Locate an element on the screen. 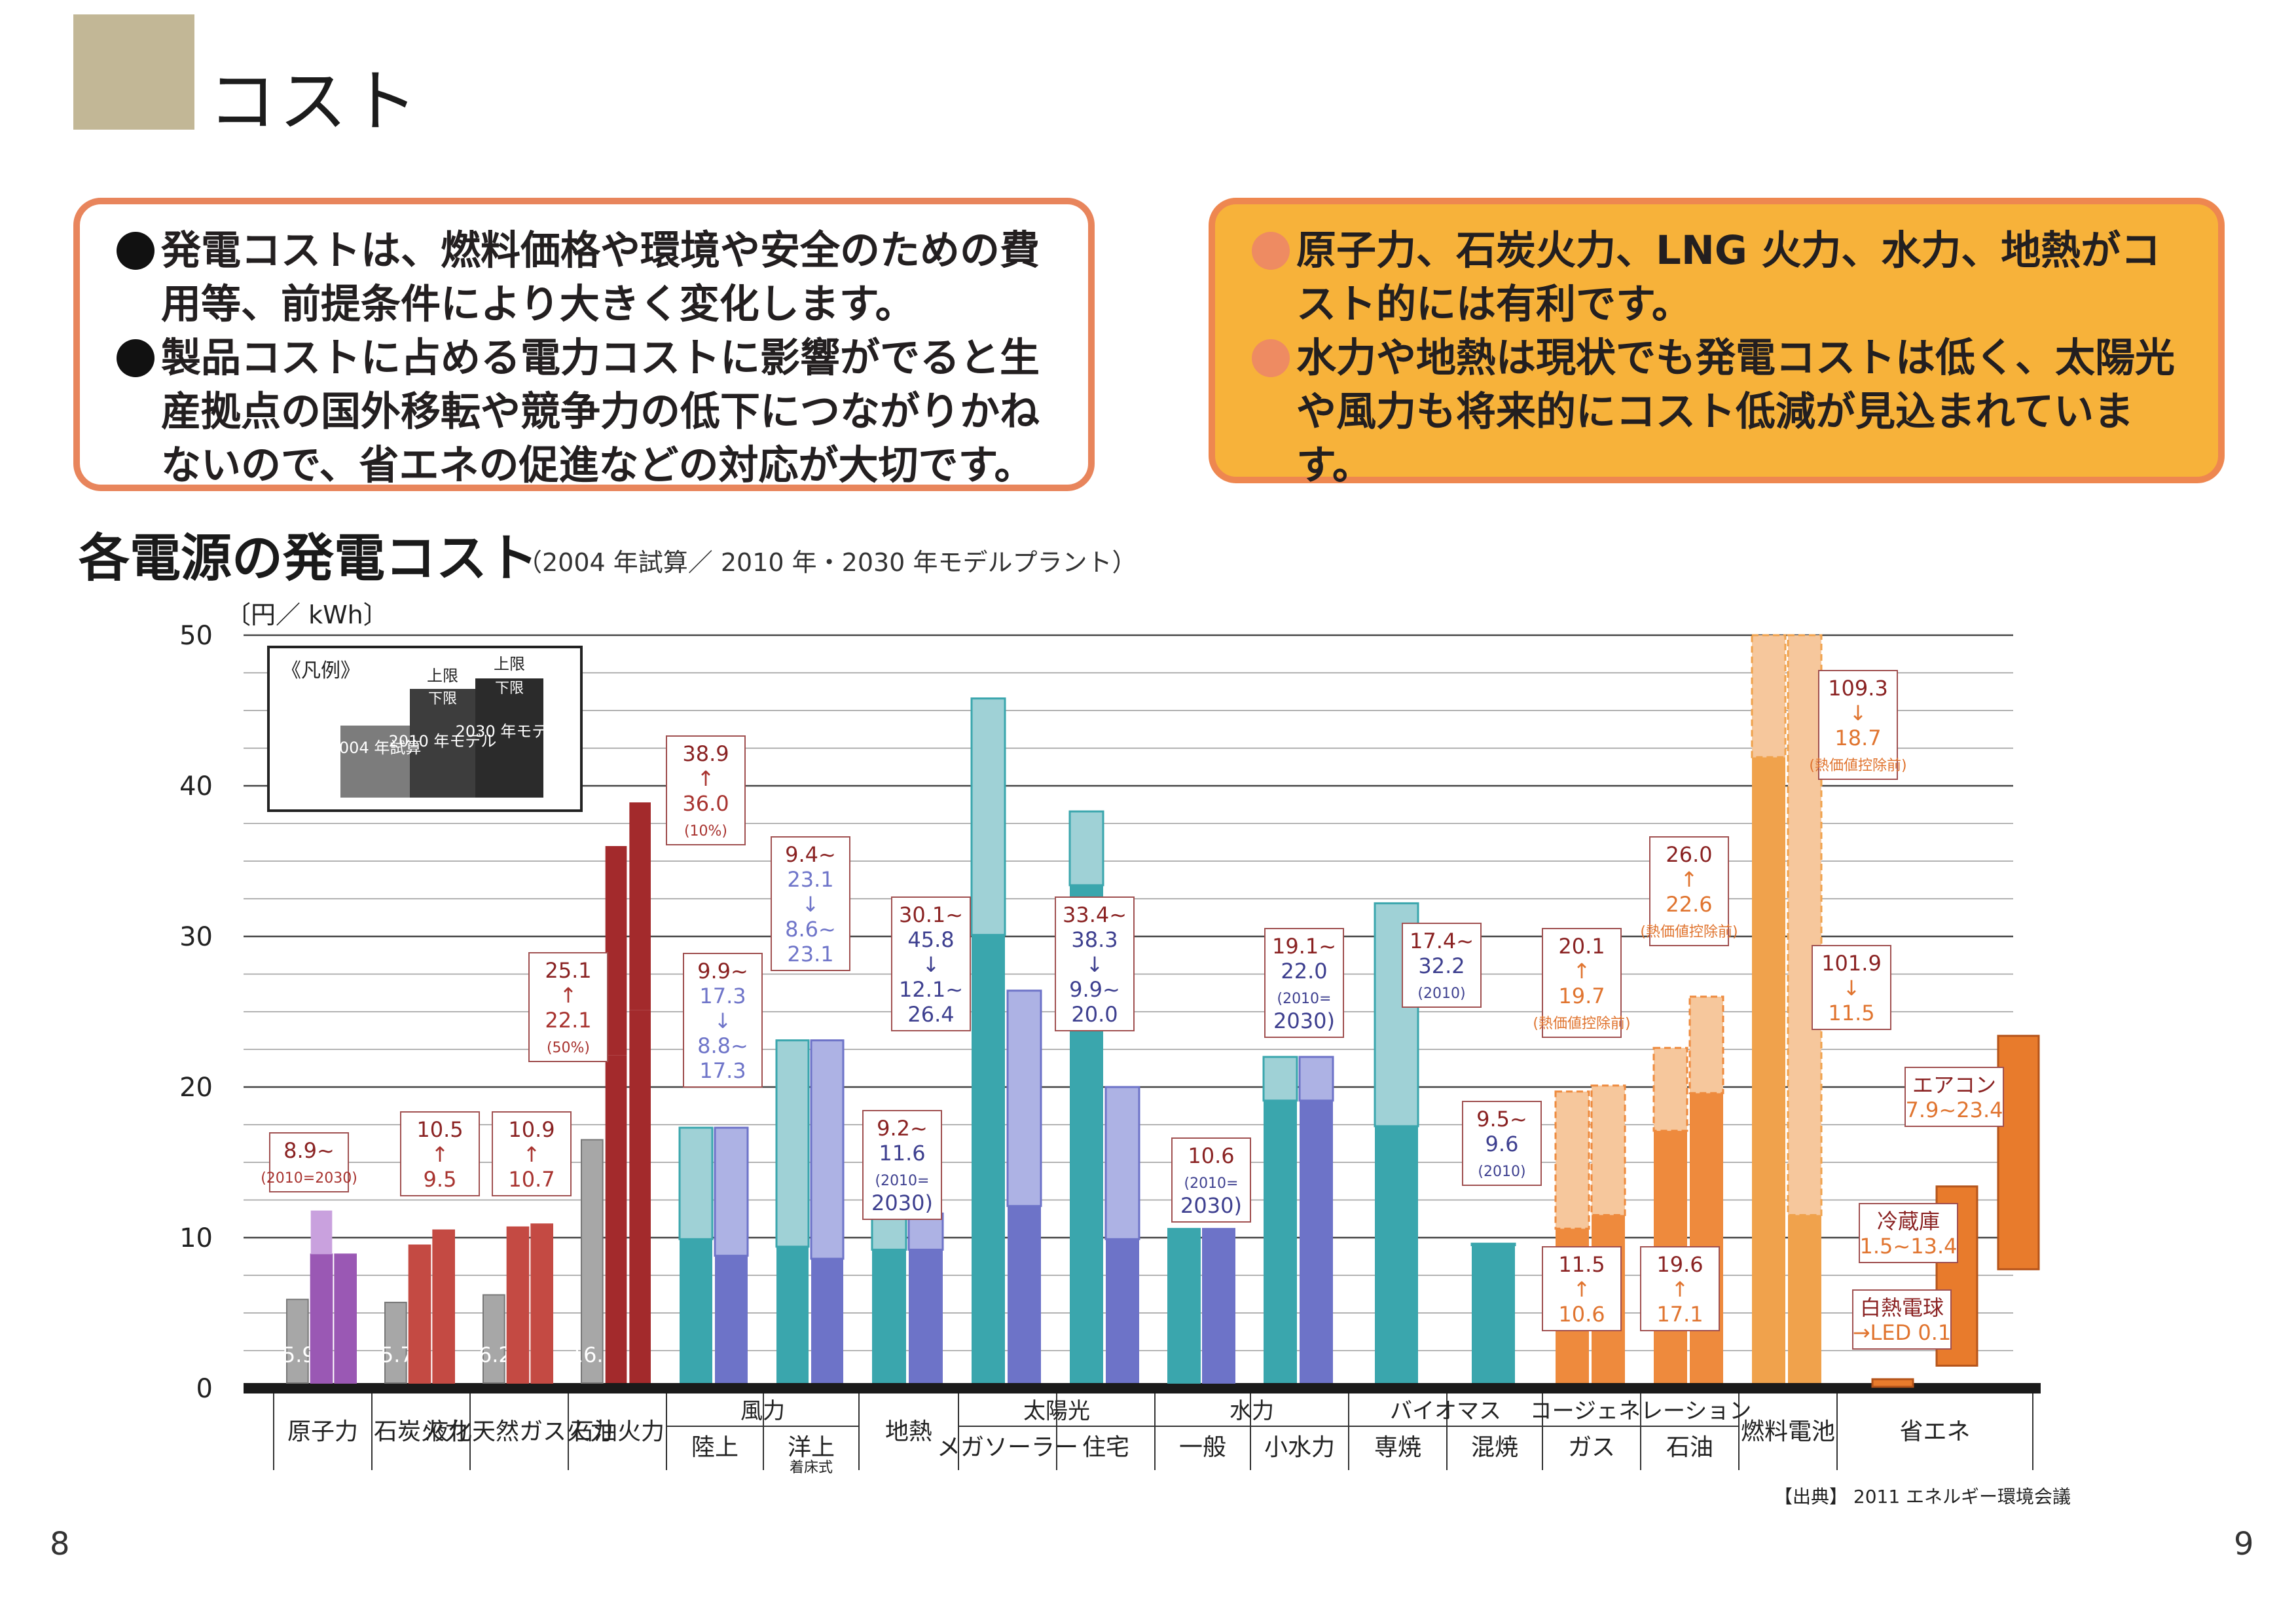 This screenshot has height=1624, width=2296. bar-base-小水力 is located at coordinates (1316, 1241).